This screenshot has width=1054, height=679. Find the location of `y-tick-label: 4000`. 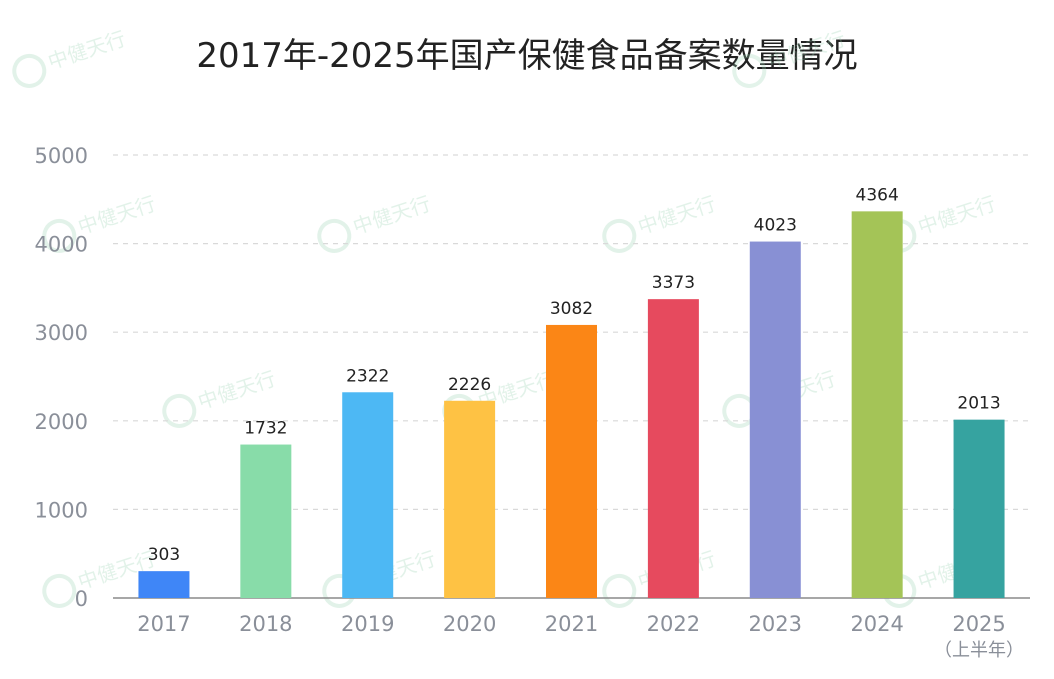

y-tick-label: 4000 is located at coordinates (61, 245).